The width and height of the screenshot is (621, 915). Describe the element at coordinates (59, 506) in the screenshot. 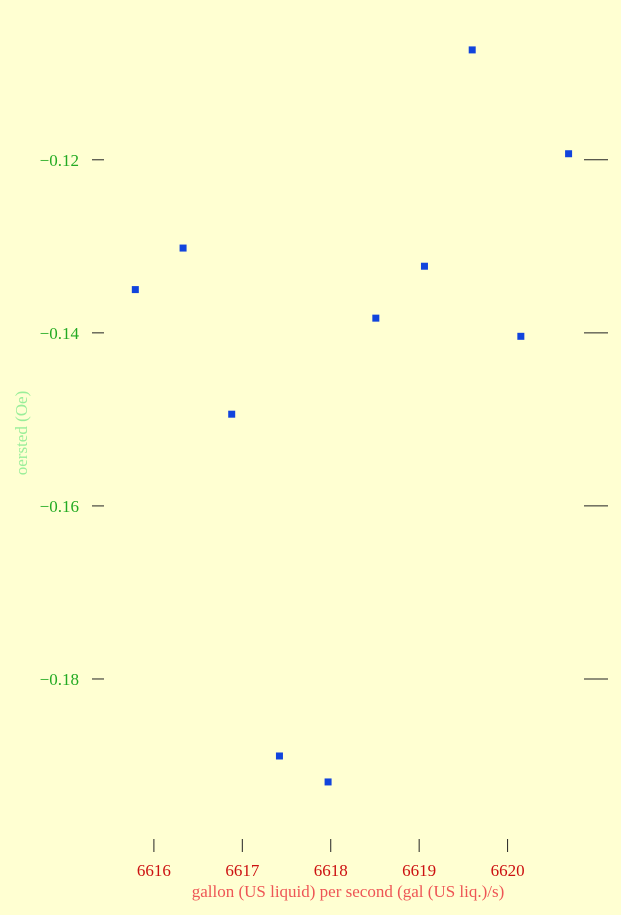

I see `y-tick-label: −0.16` at that location.